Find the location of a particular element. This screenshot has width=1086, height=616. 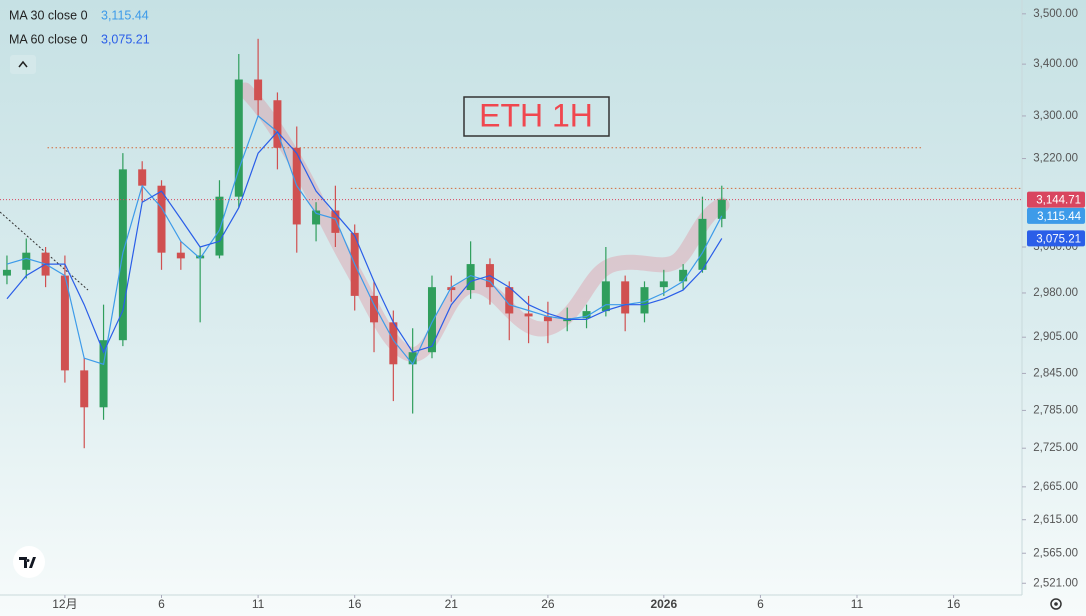

y-tick-label: 2,665.00 is located at coordinates (1055, 487).